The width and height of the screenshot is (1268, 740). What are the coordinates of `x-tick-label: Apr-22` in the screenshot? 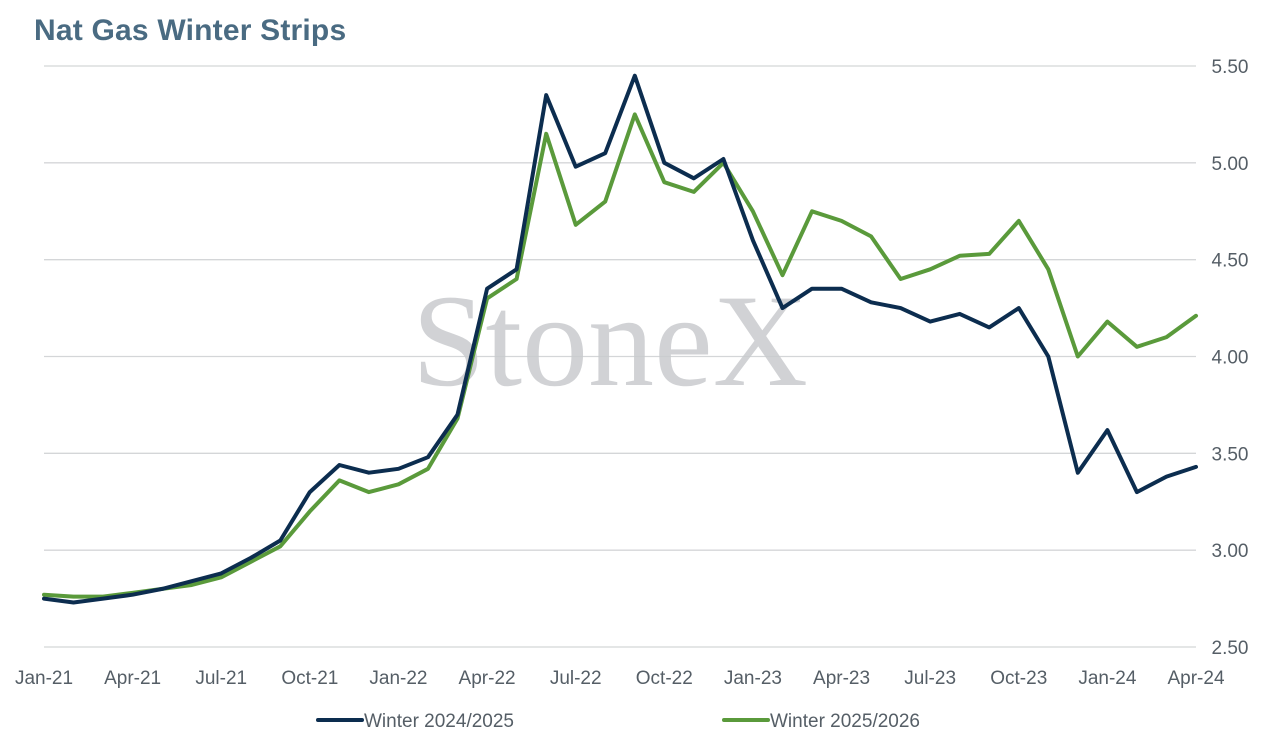 It's located at (487, 678).